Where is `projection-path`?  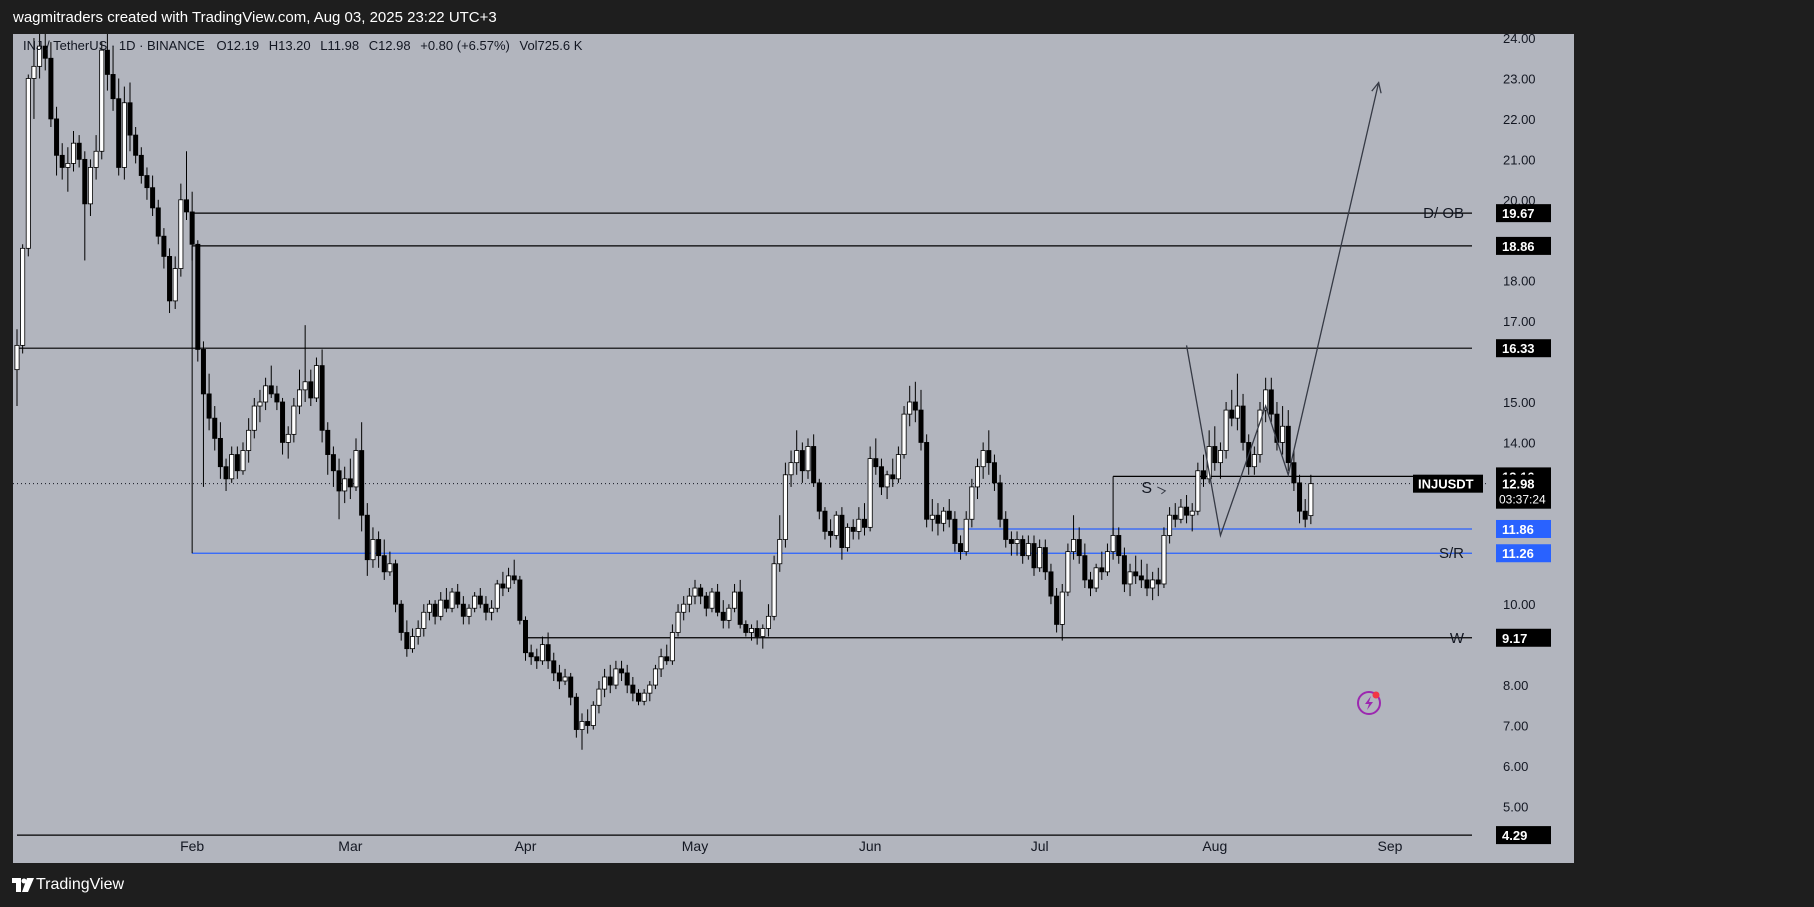
projection-path is located at coordinates (1282, 310).